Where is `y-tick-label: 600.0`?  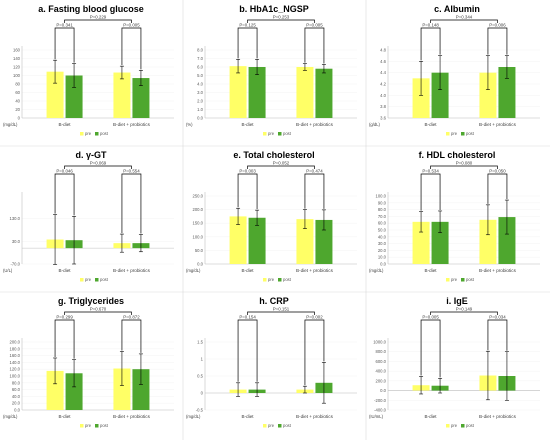
y-tick-label: 600.0 is located at coordinates (381, 361).